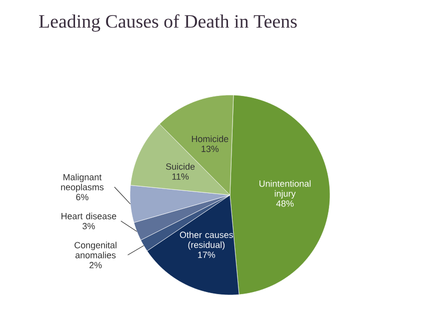 The height and width of the screenshot is (320, 427). What do you see at coordinates (210, 139) in the screenshot?
I see `slice-label: Homicide` at bounding box center [210, 139].